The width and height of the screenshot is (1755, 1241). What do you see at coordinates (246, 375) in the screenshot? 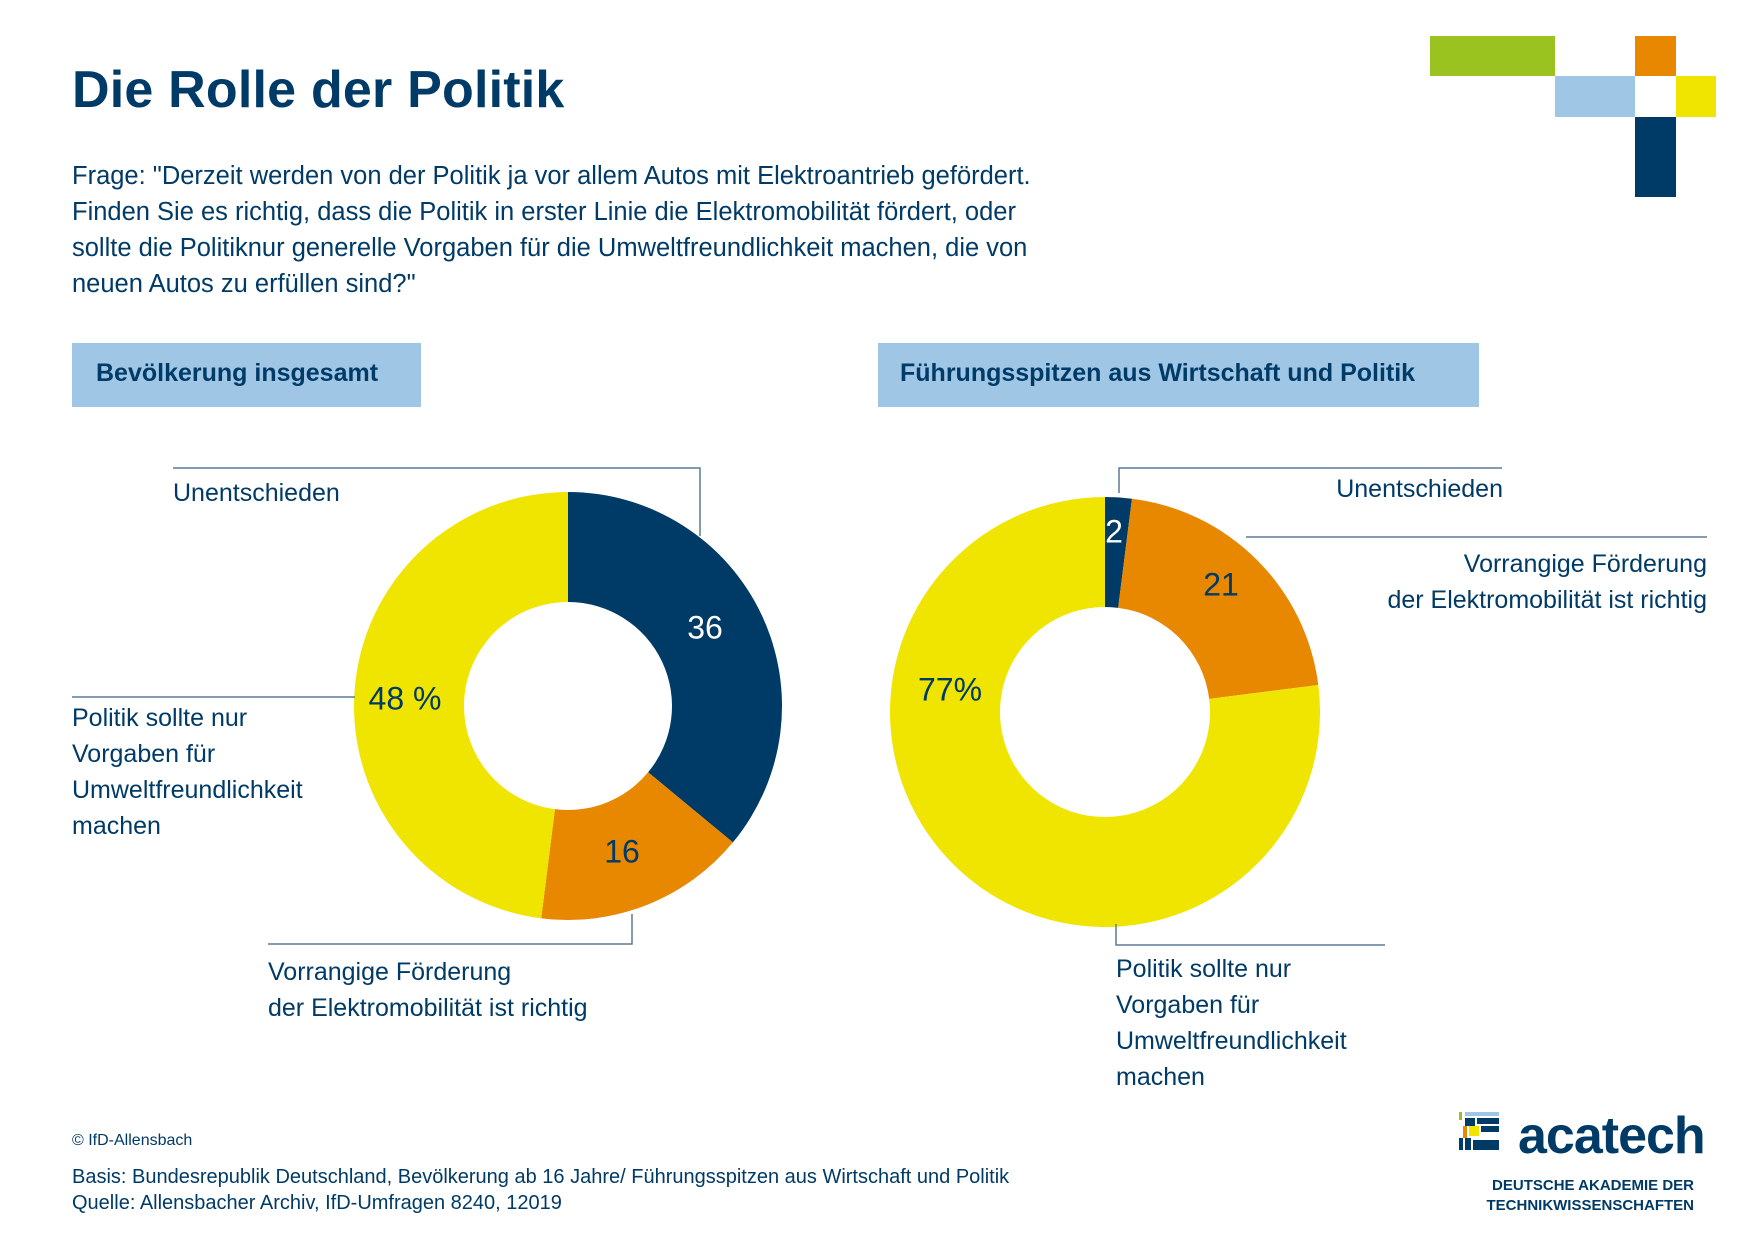
I see `group-header-population: Bevölkerung insgesamt` at bounding box center [246, 375].